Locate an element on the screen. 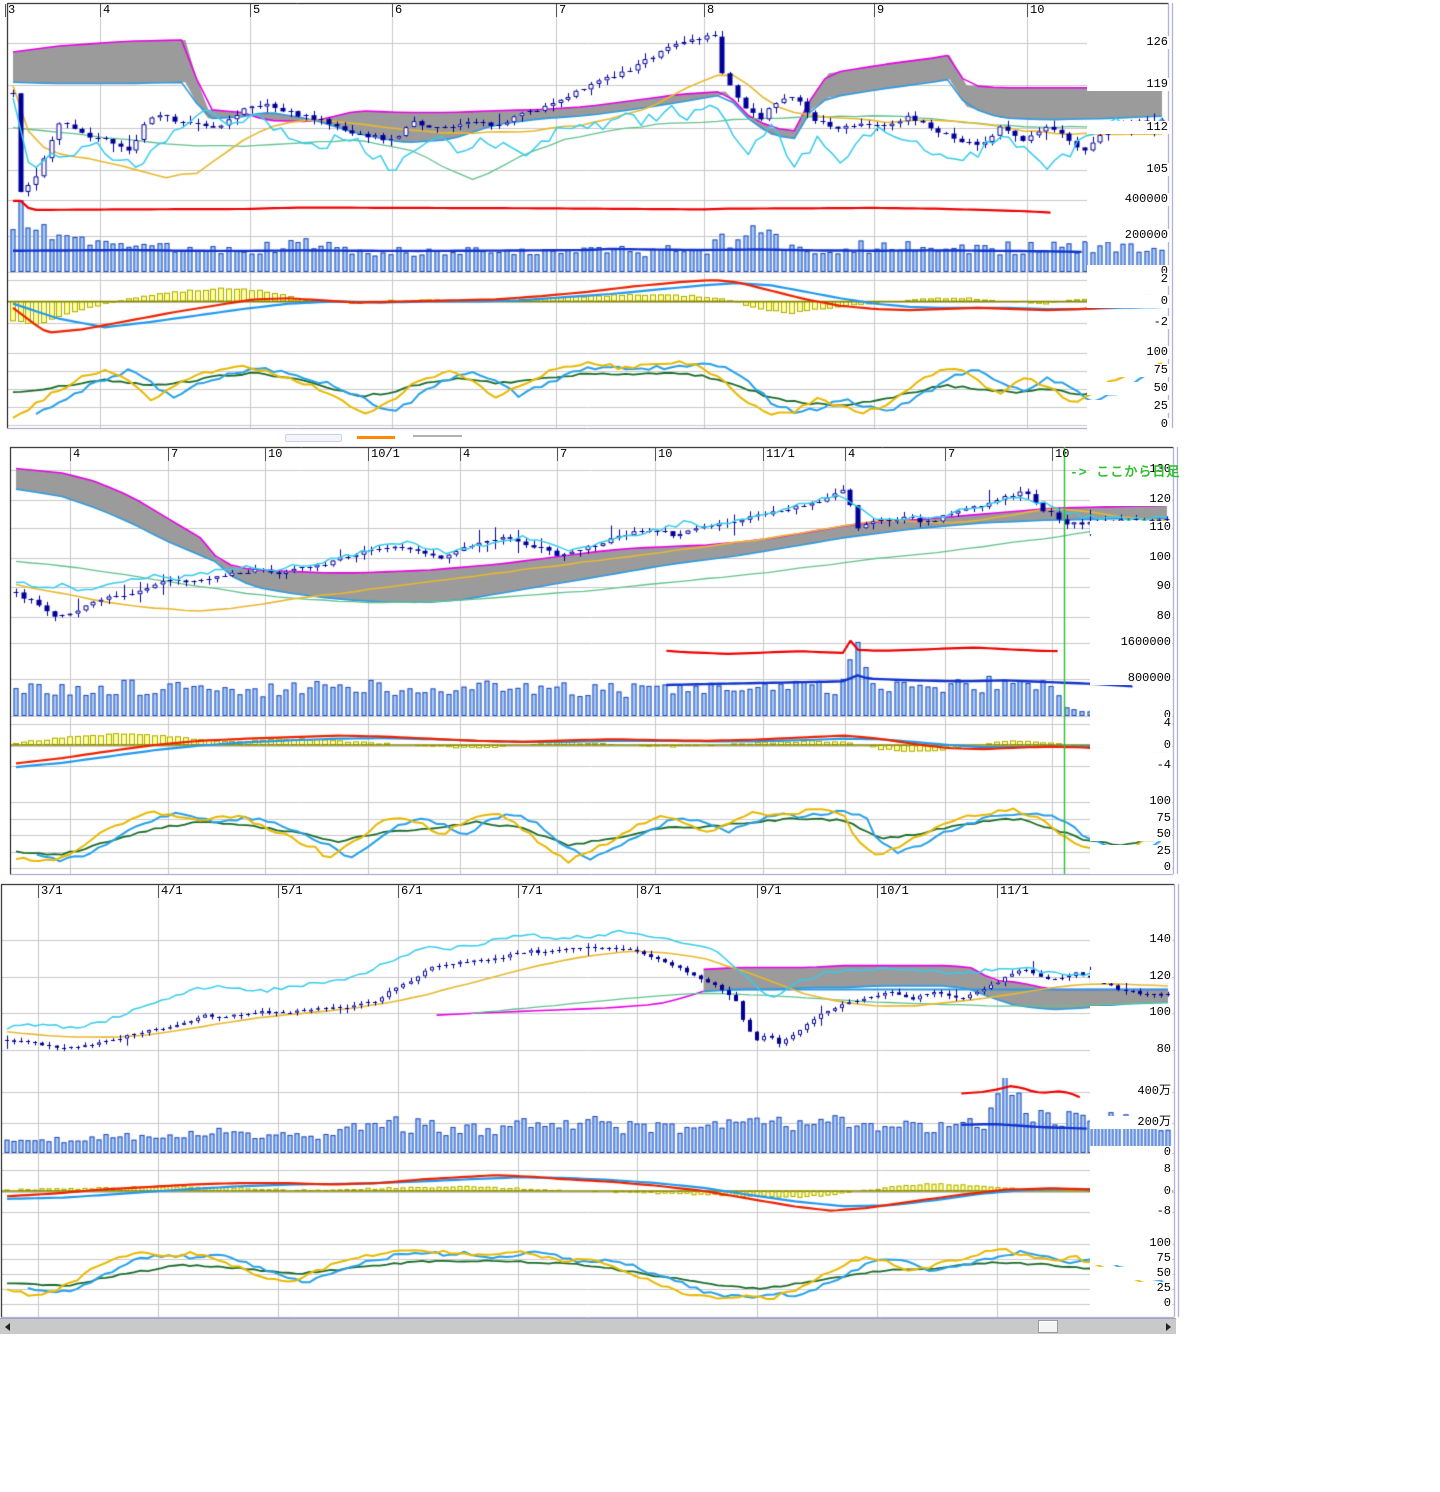 The width and height of the screenshot is (1440, 1492). scroll-left-arrow-icon is located at coordinates (7, 1327).